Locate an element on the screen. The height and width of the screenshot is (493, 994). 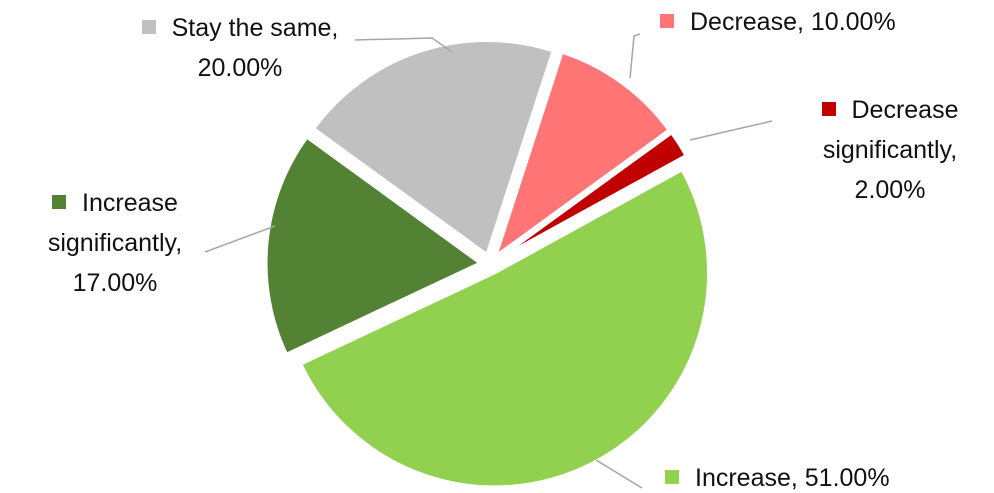
data-label-text: Increase, 51.00% is located at coordinates (792, 478).